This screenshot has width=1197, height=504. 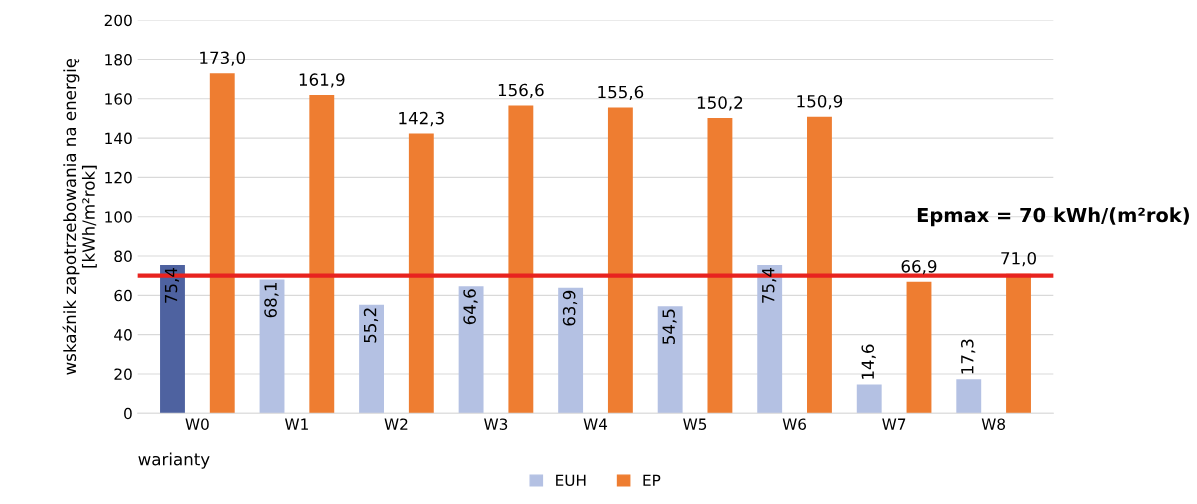 What do you see at coordinates (396, 424) in the screenshot?
I see `x-tick-label: W2` at bounding box center [396, 424].